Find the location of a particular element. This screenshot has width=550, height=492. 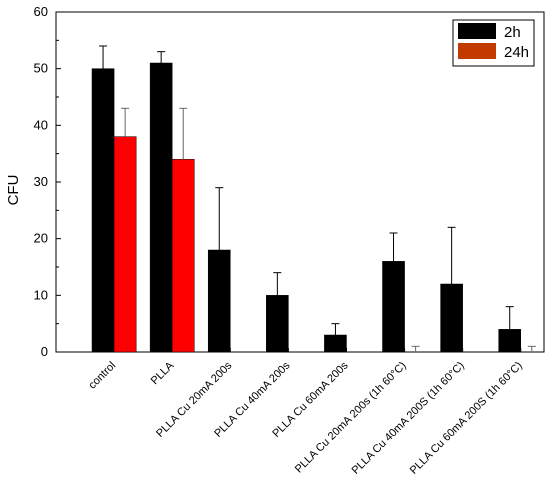

y-tick-label: 10 is located at coordinates (41, 294).